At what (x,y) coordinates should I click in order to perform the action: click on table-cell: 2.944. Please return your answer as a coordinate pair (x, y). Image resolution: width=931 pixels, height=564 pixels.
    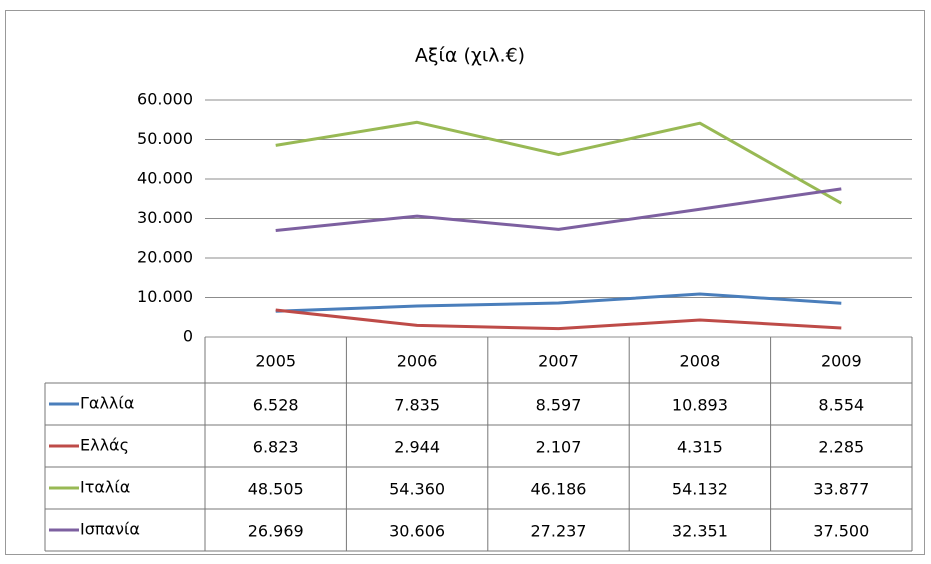
    Looking at the image, I should click on (417, 447).